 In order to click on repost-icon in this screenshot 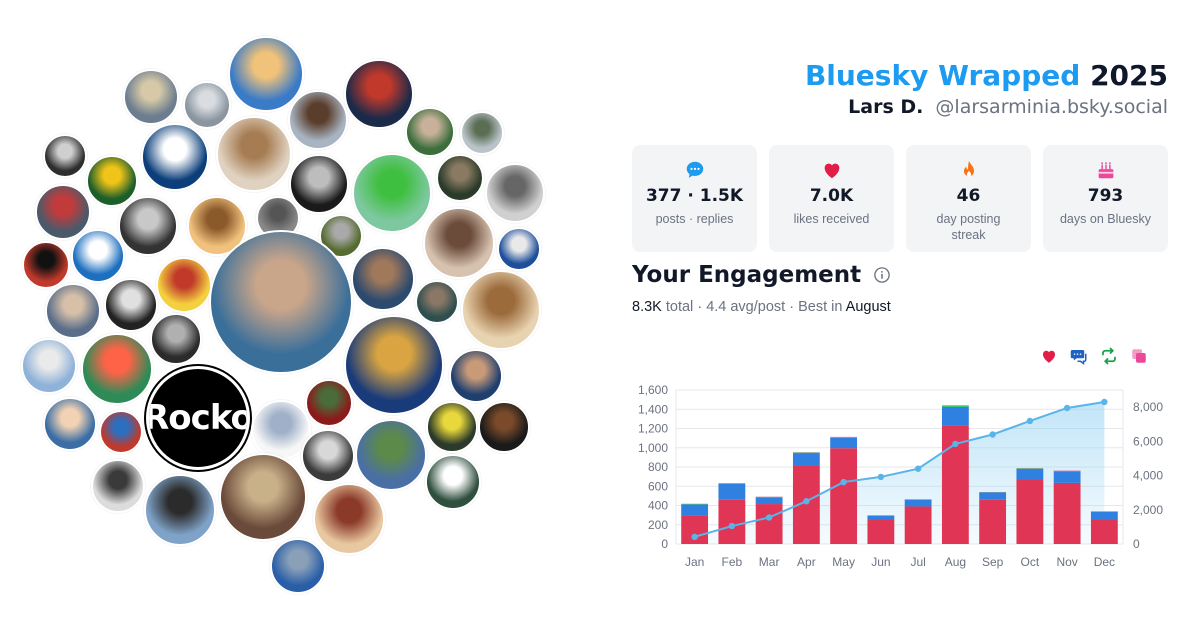, I will do `click(1109, 356)`.